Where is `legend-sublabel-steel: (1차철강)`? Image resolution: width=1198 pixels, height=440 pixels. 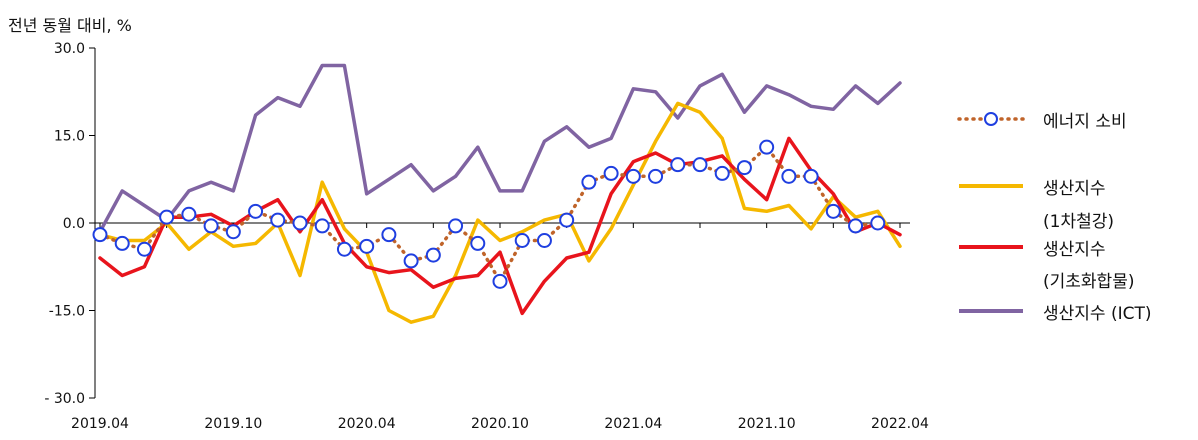 legend-sublabel-steel: (1차철강) is located at coordinates (1079, 222).